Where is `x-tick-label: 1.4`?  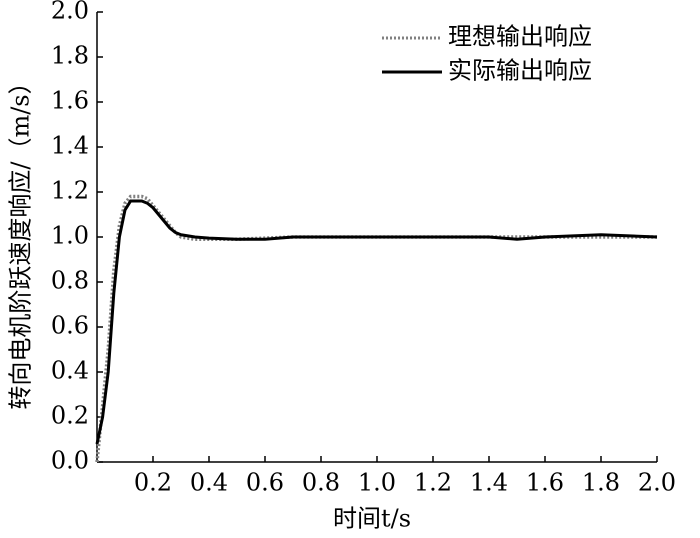 x-tick-label: 1.4 is located at coordinates (489, 483).